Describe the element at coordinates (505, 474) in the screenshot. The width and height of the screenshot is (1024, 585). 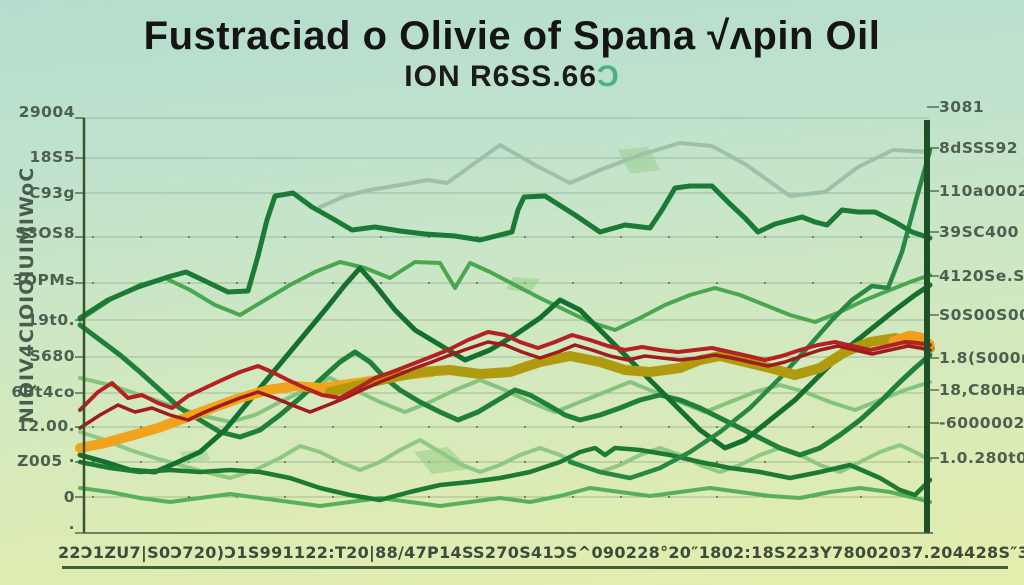
I see `dark-green-bottom` at that location.